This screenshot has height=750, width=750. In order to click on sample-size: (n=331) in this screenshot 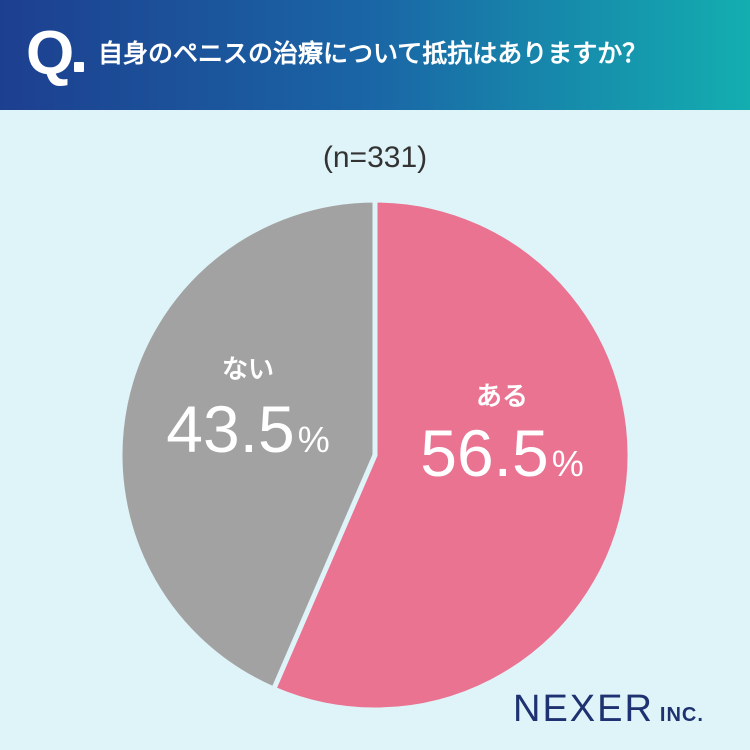, I will do `click(375, 157)`.